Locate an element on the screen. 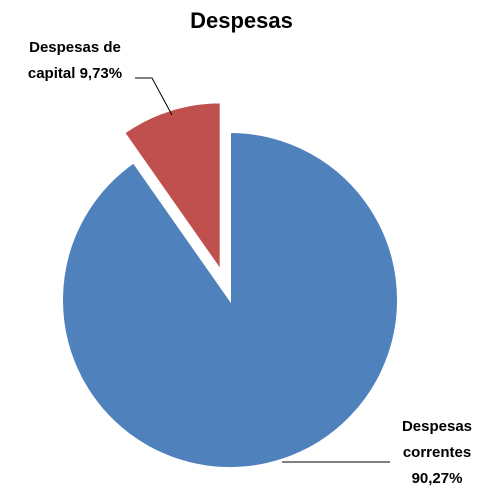 This screenshot has height=492, width=483. slice-label: Despesas de capital 9,73% is located at coordinates (75, 61).